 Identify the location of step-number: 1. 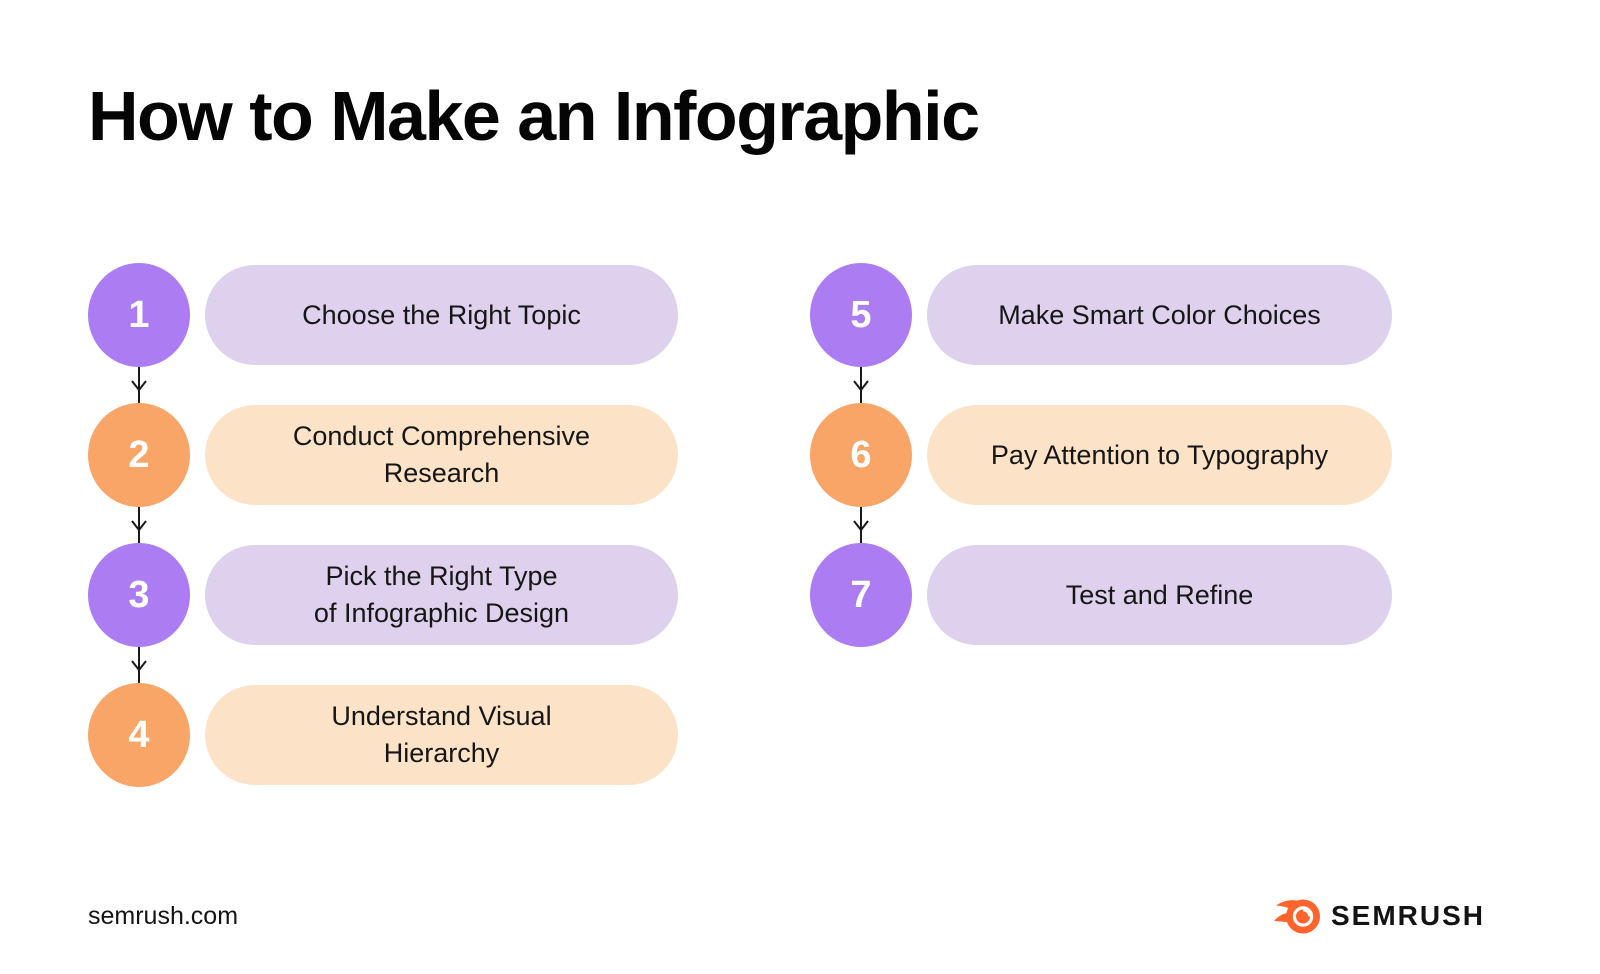
(139, 314).